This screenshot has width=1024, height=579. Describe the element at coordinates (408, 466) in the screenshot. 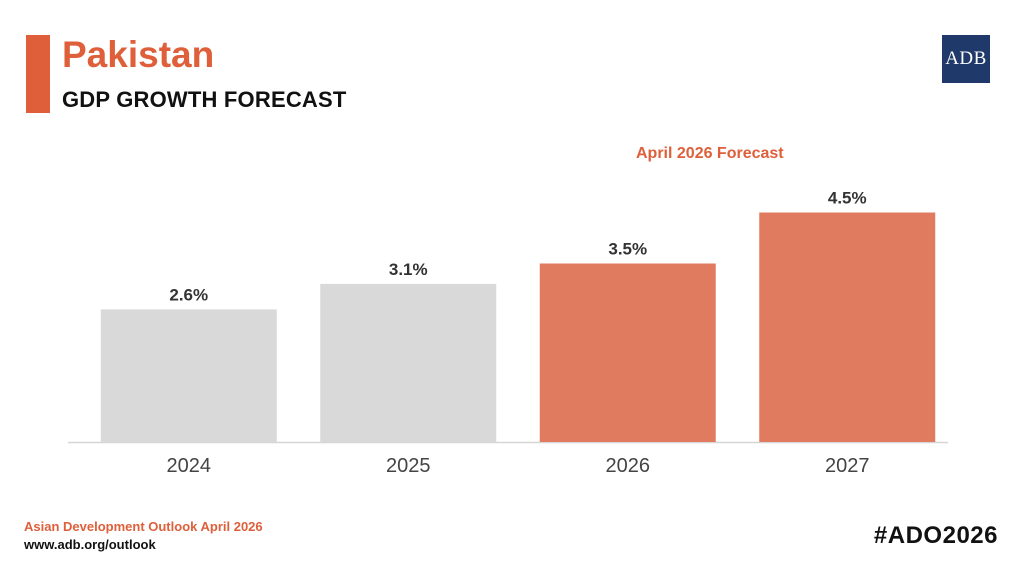

I see `x-tick-label-2025: 2025` at that location.